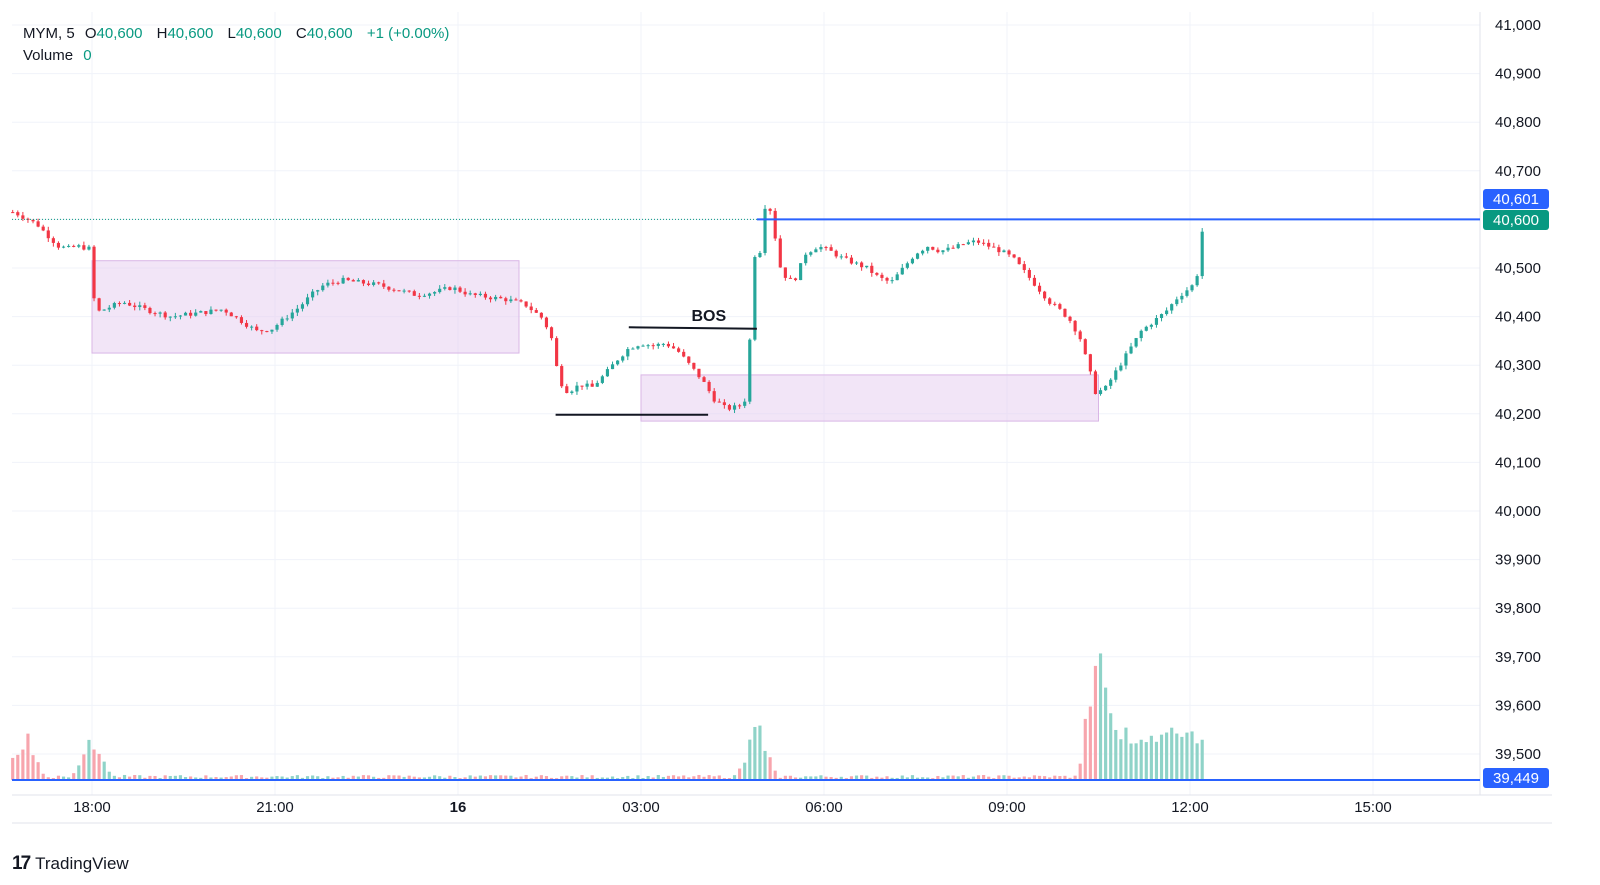 The image size is (1600, 885). I want to click on price-tick-label: 39,600, so click(1518, 705).